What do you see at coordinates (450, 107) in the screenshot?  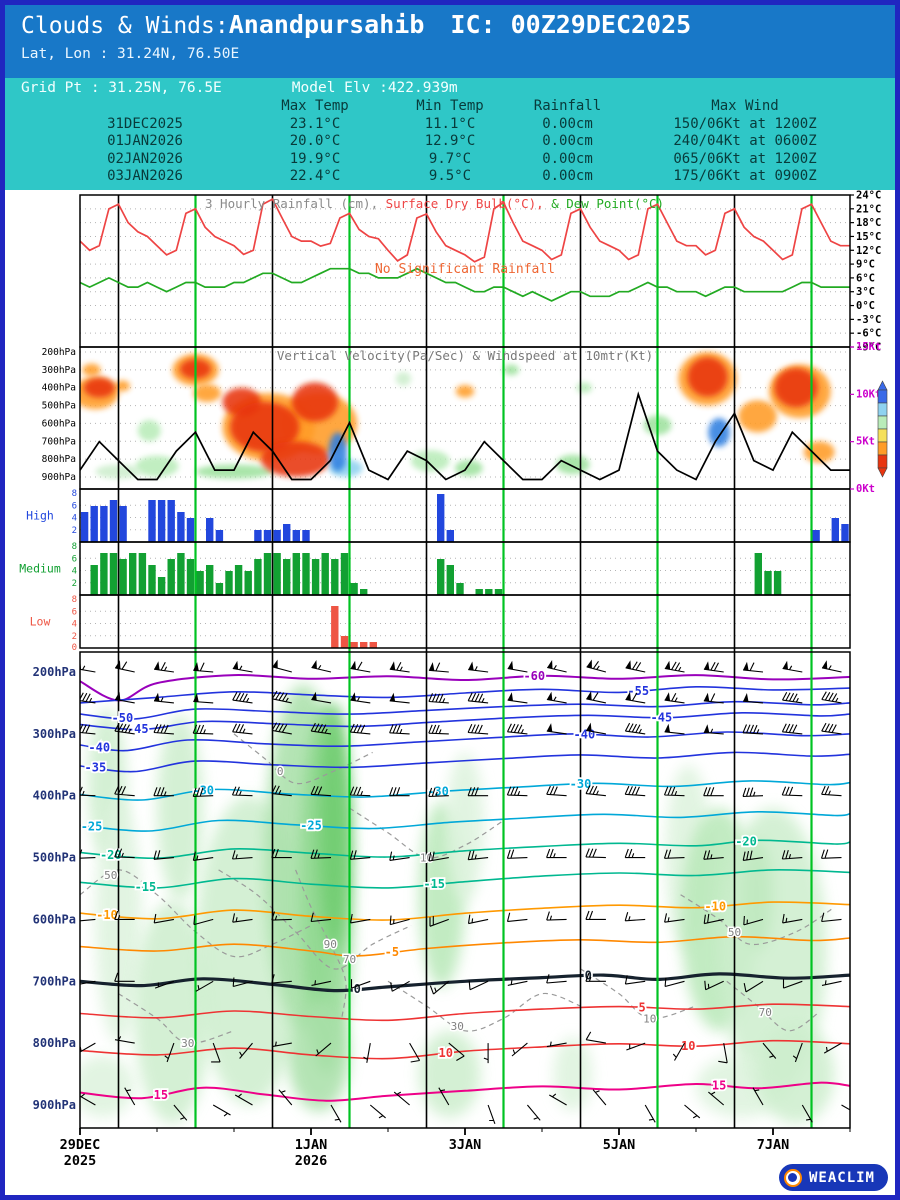 I see `forecast-table-head: Max Temp Min Temp Rainfall Max Wind` at bounding box center [450, 107].